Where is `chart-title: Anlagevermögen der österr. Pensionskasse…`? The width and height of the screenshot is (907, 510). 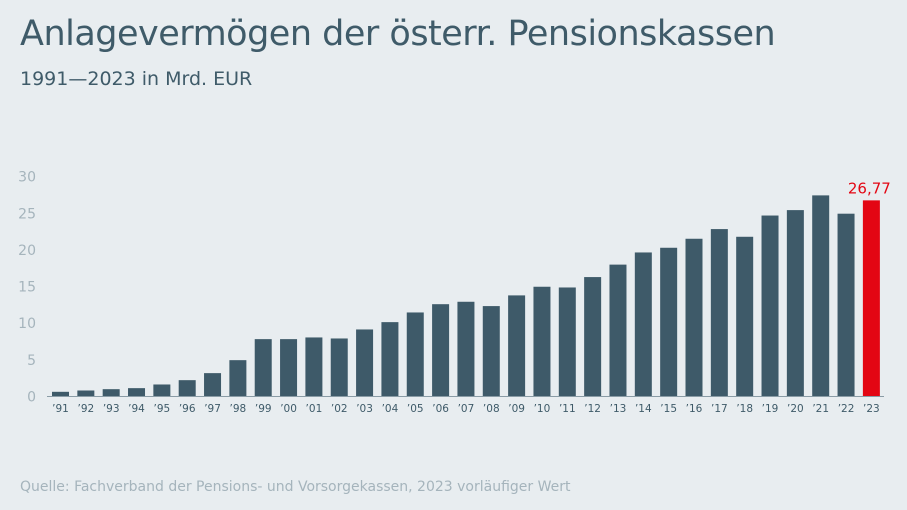
chart-title: Anlagevermögen der österr. Pensionskasse… is located at coordinates (398, 34).